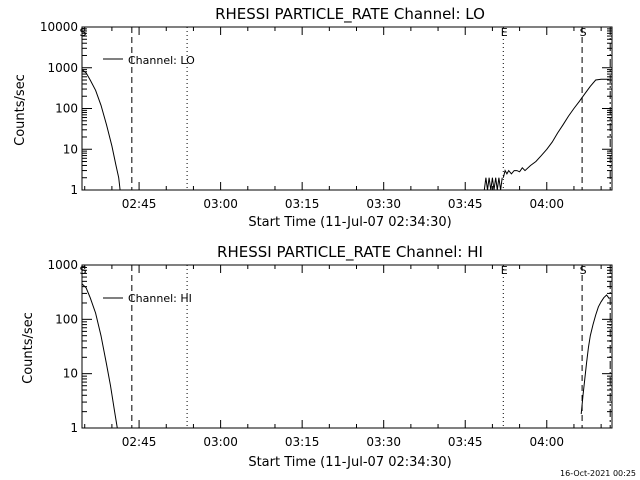 The width and height of the screenshot is (640, 480). Describe the element at coordinates (59, 27) in the screenshot. I see `y-tick-label: 10000` at that location.